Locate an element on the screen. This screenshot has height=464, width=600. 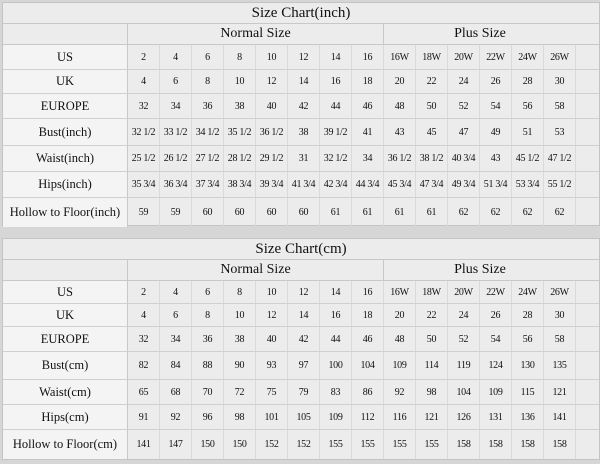
table-cell: 101 is located at coordinates (272, 417).